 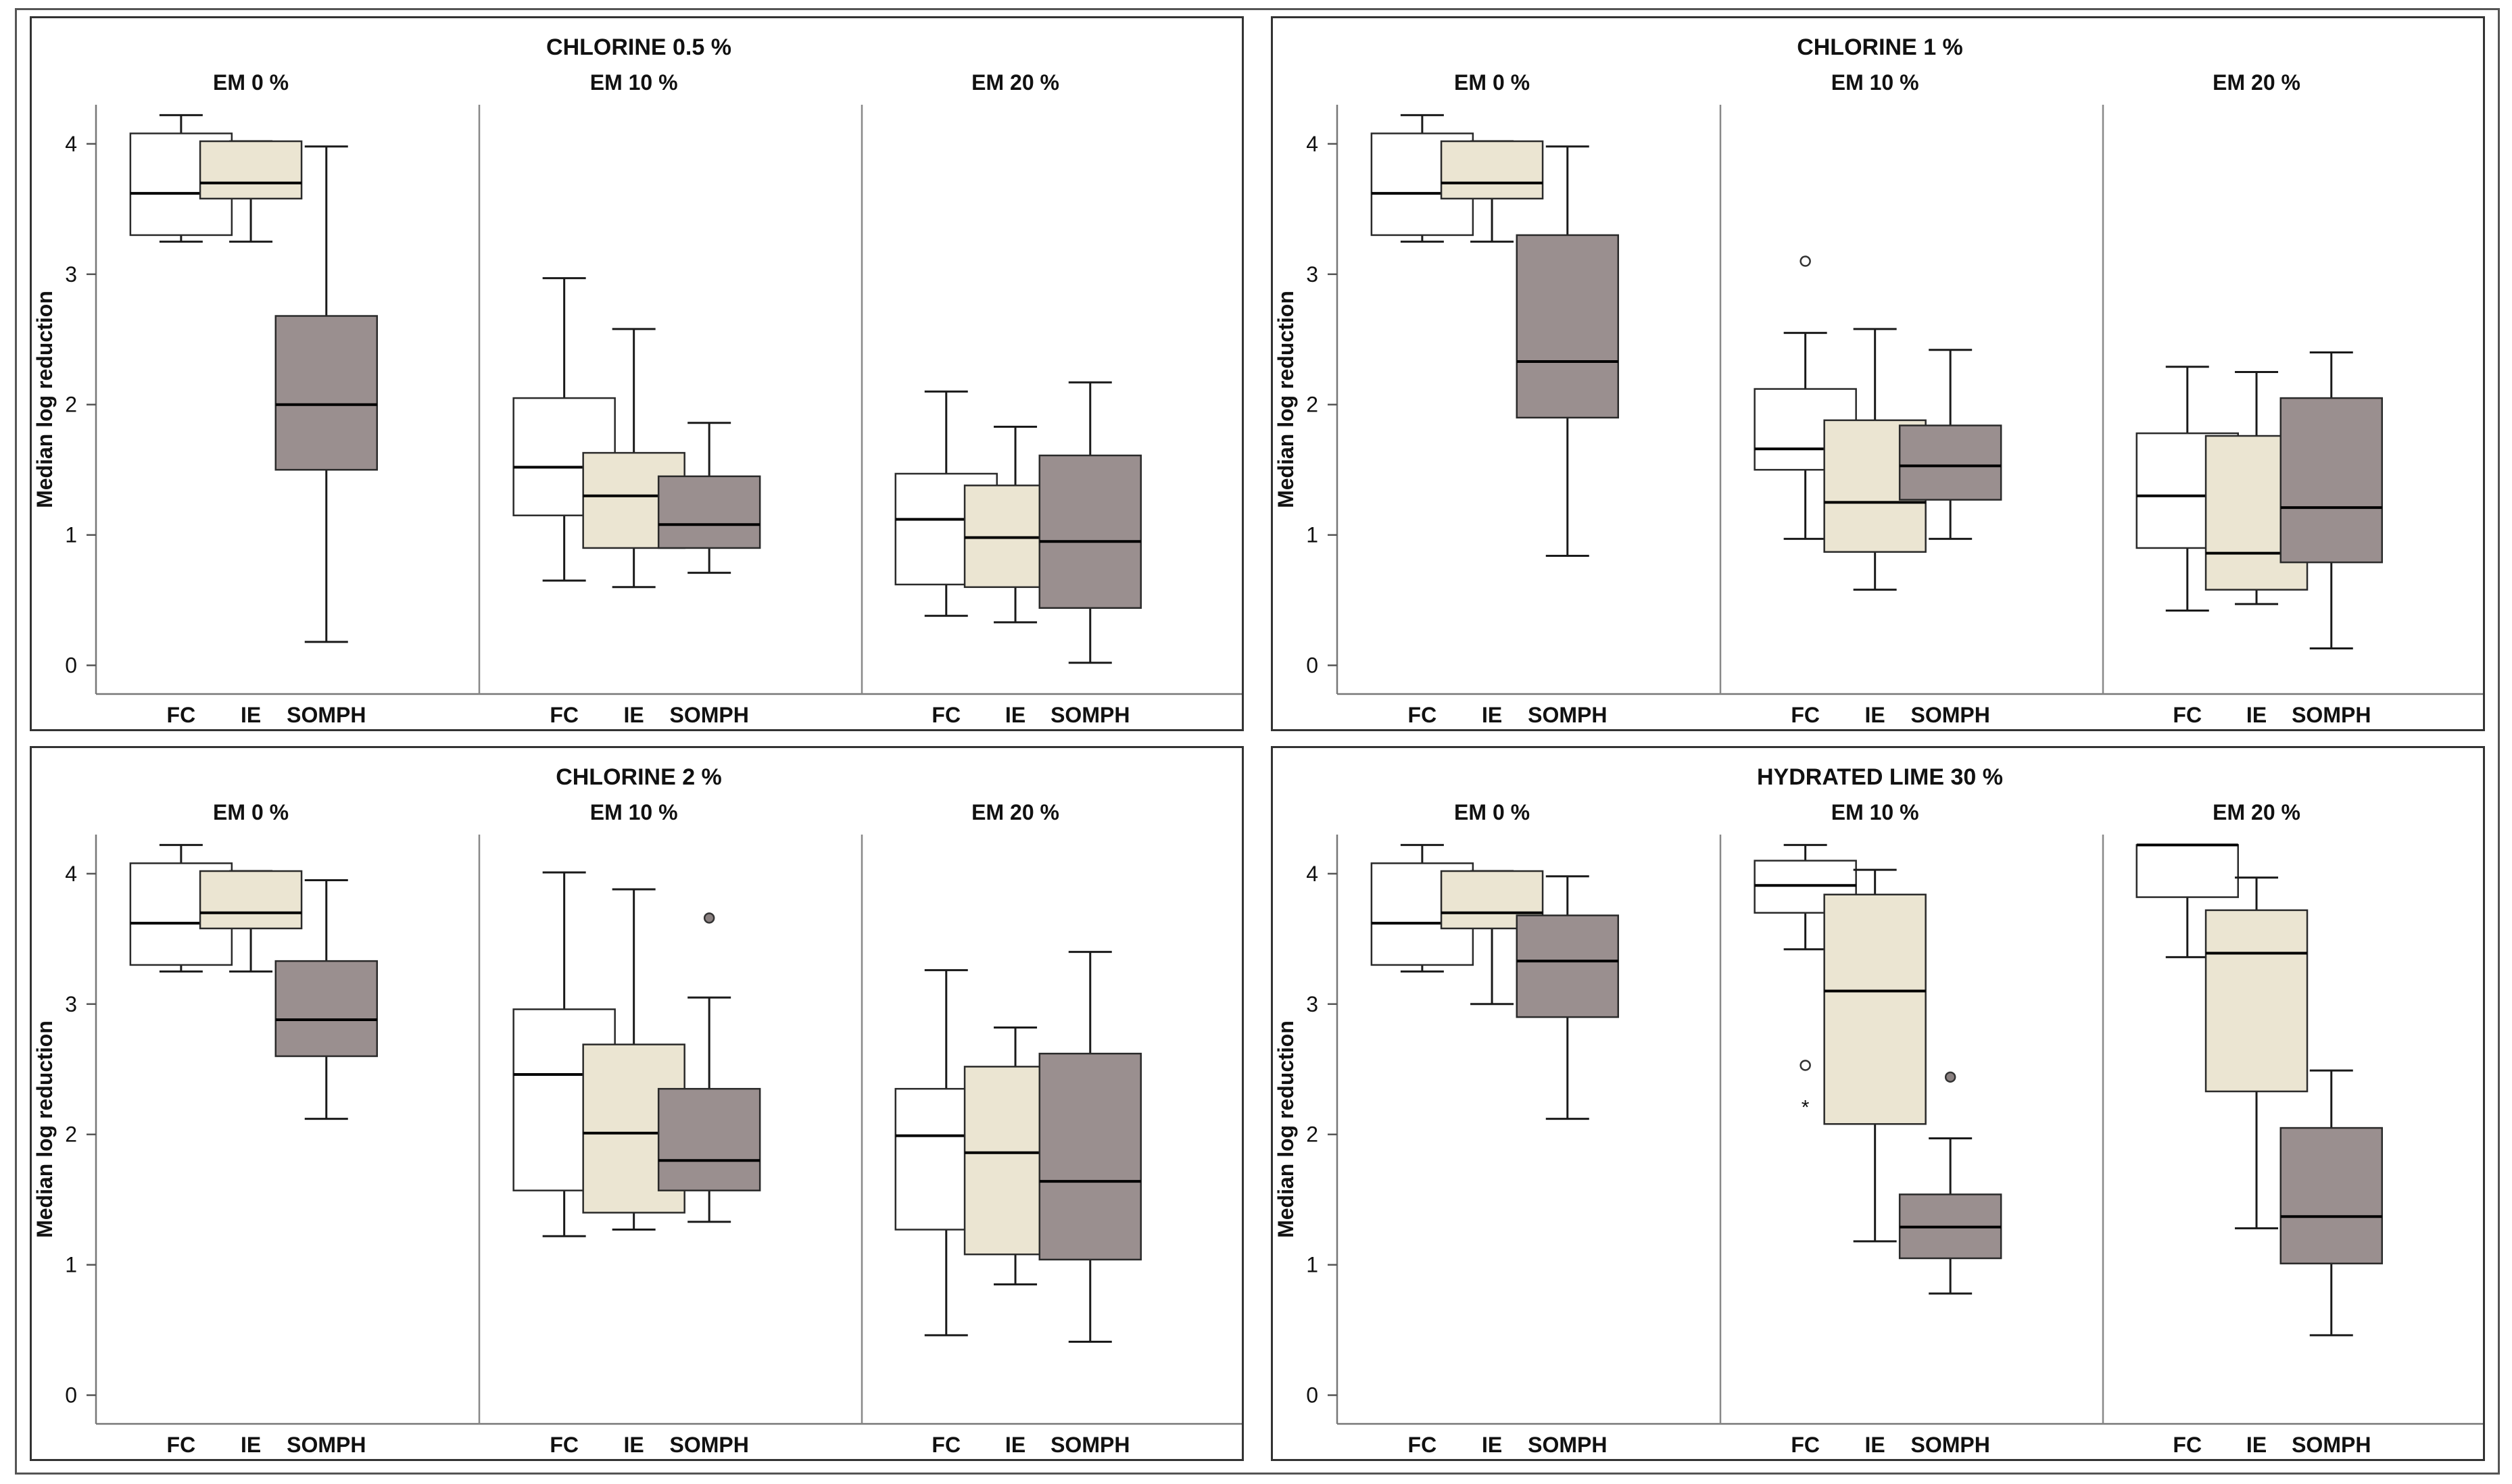 I want to click on panel-title: CHLORINE 1 %, so click(x=1880, y=47).